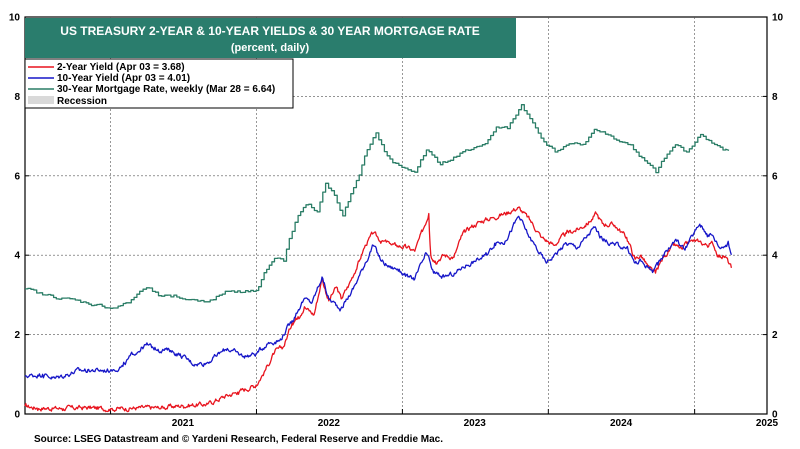 This screenshot has height=449, width=800. I want to click on chart-subtitle: (percent, daily), so click(270, 48).